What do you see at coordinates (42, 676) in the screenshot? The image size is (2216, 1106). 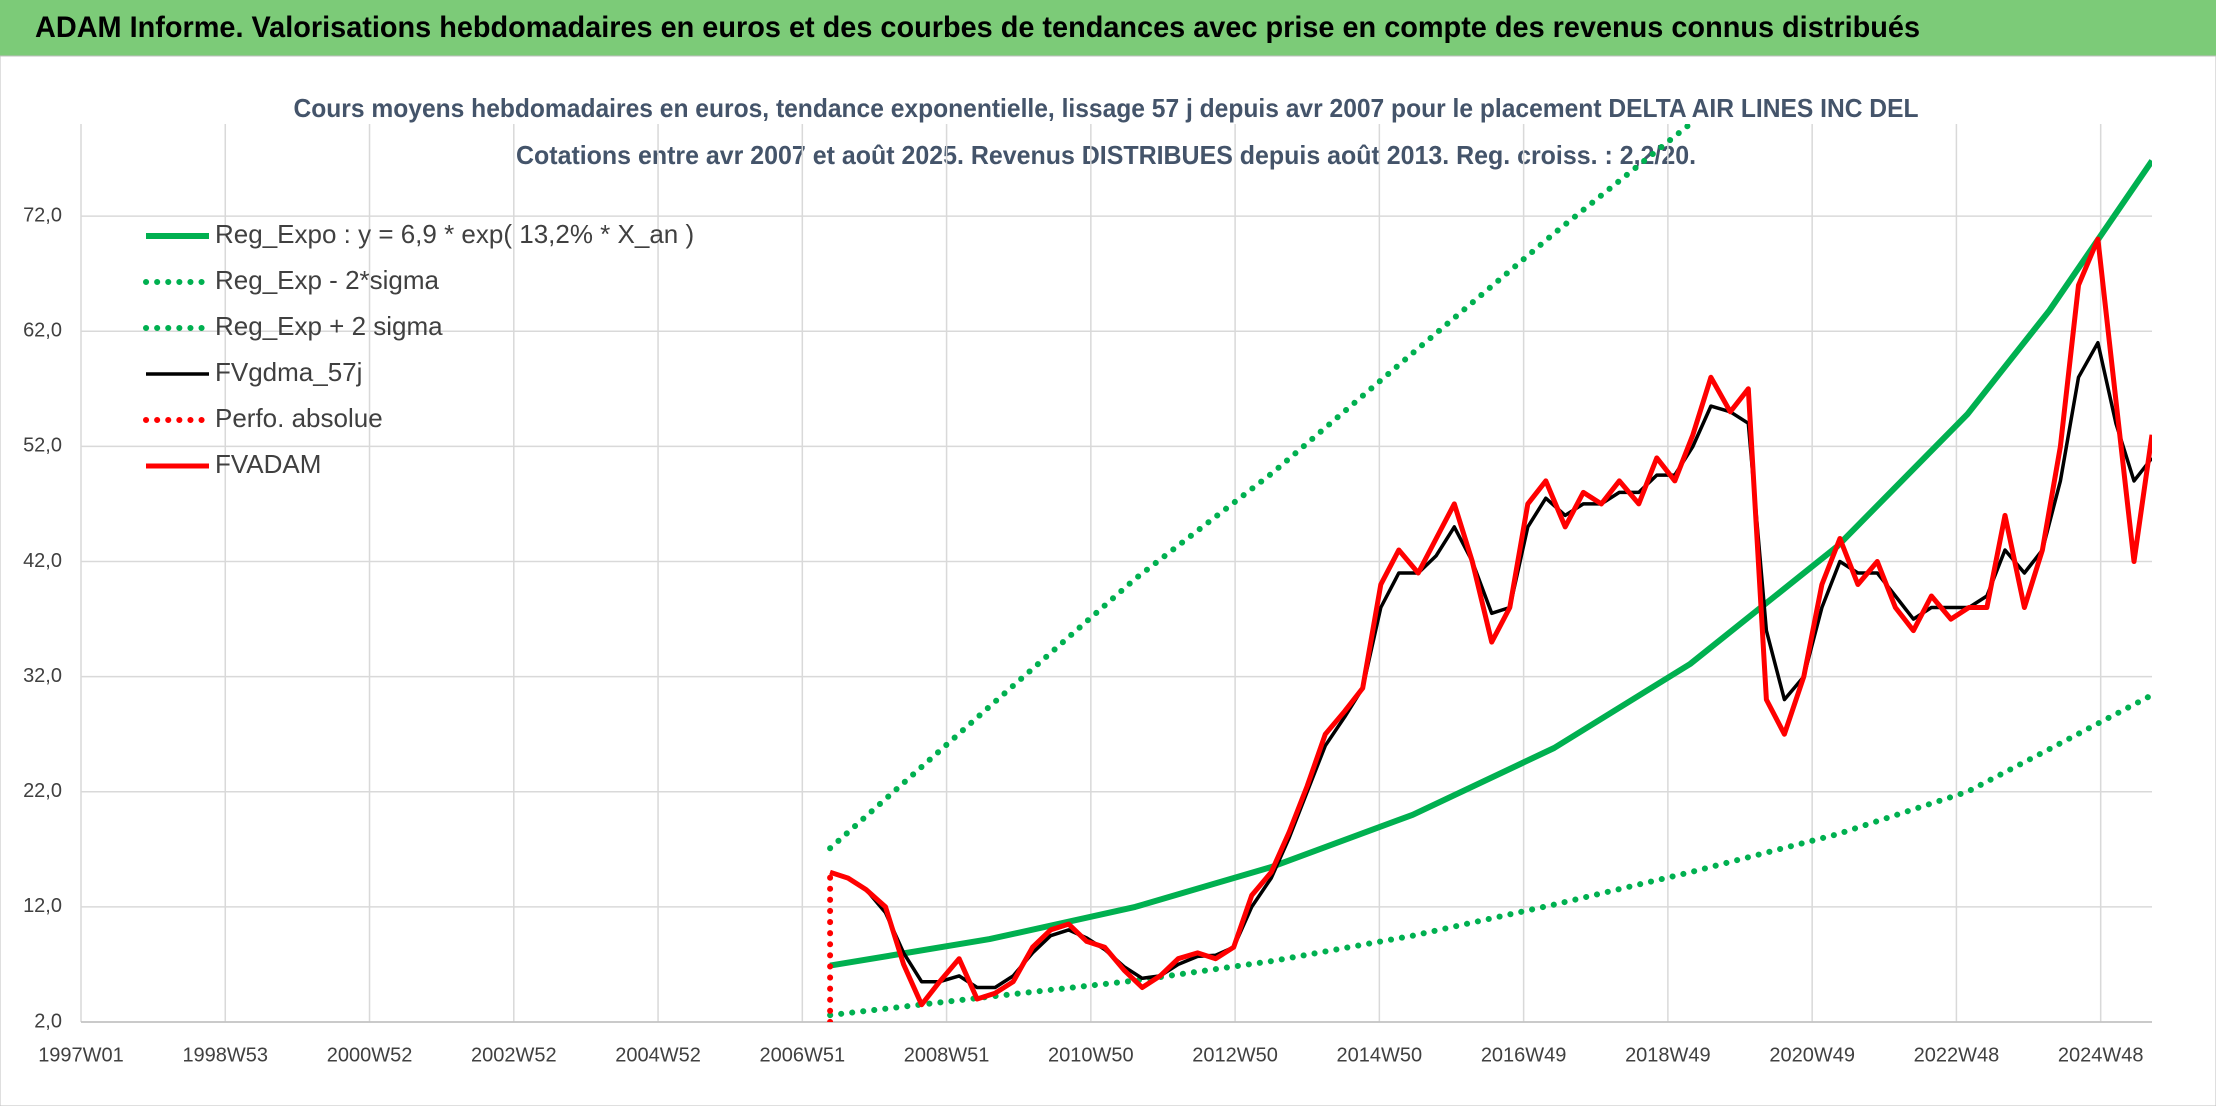 I see `y-tick-label: 32,0` at bounding box center [42, 676].